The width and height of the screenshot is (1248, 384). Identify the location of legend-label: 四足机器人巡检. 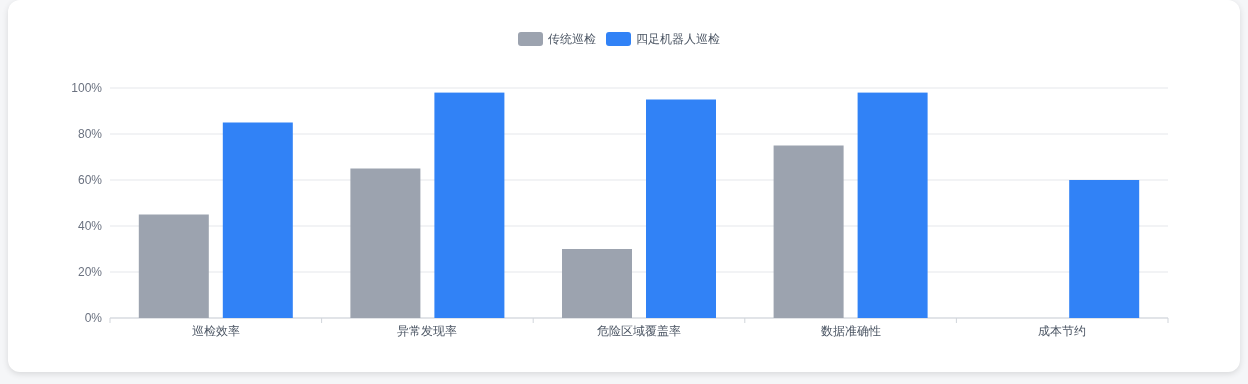
(678, 39).